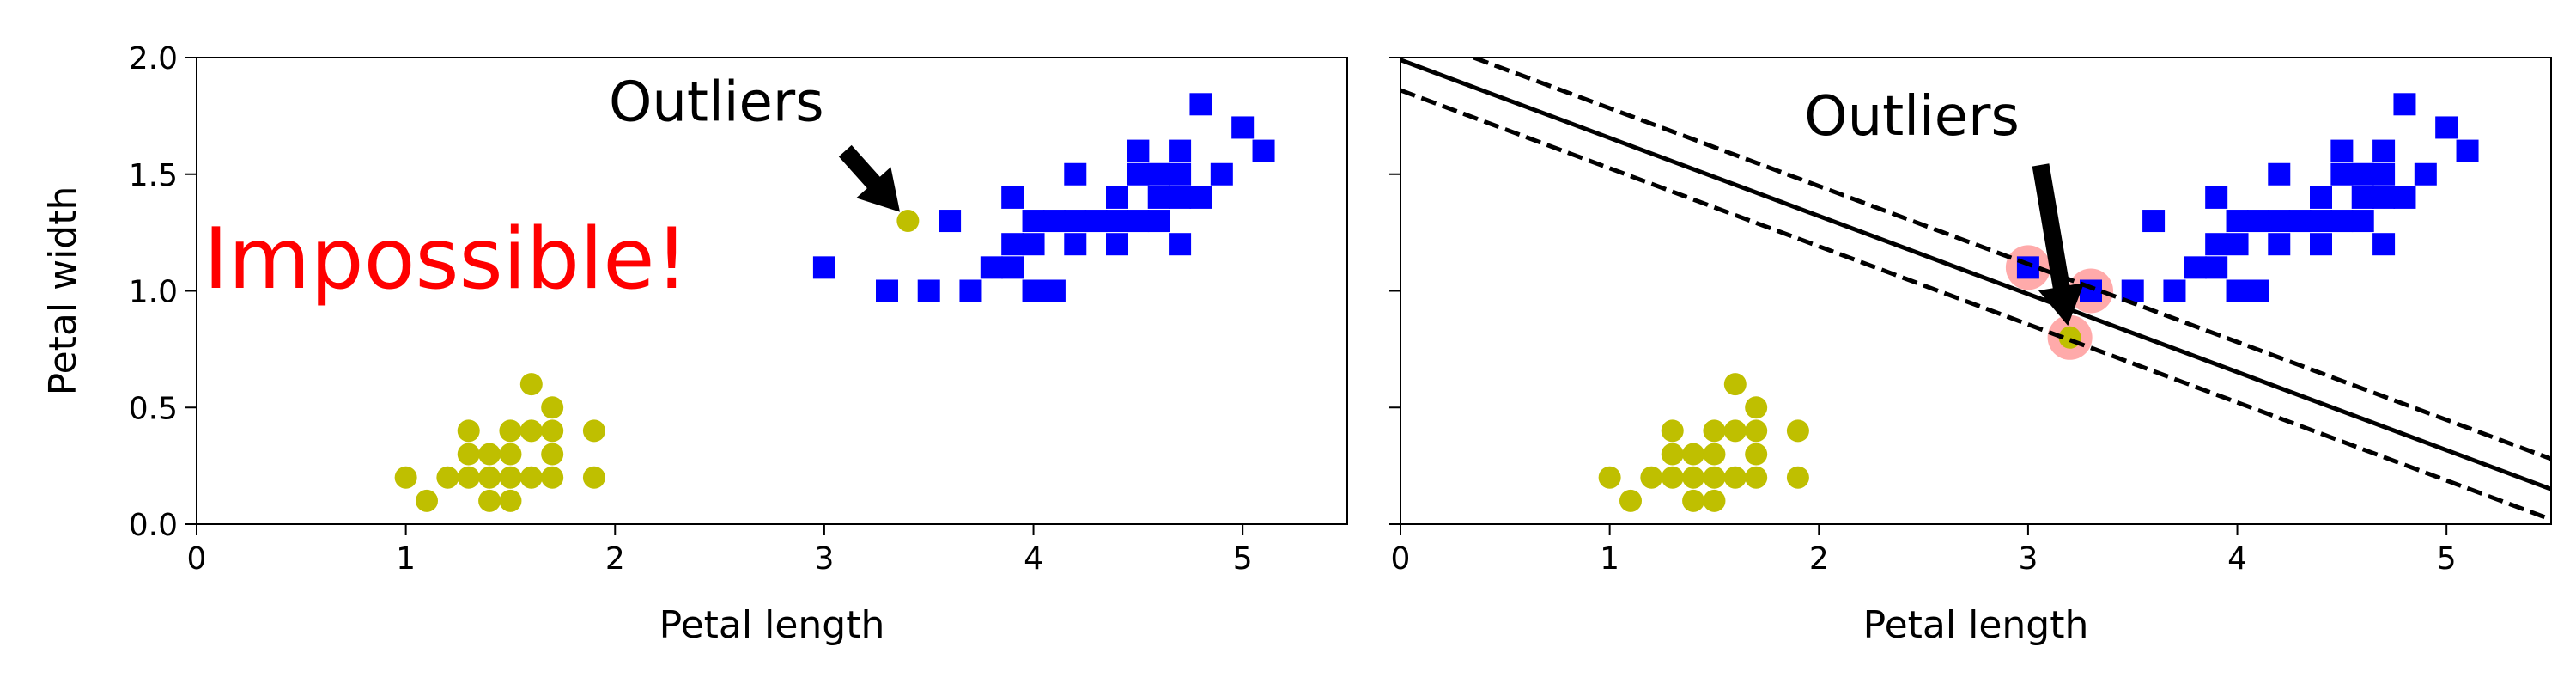  Describe the element at coordinates (153, 175) in the screenshot. I see `y-tick-label: 1.5` at that location.